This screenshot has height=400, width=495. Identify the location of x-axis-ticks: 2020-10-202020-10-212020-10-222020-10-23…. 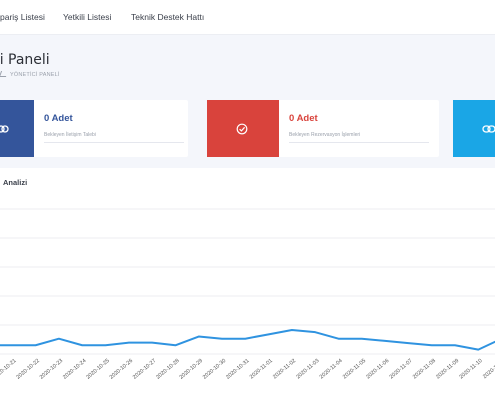
(247, 369).